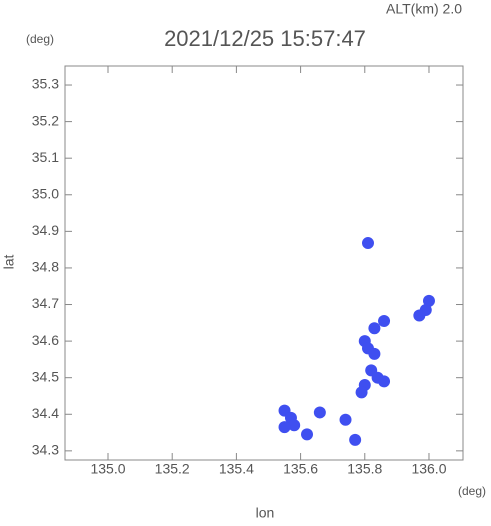  Describe the element at coordinates (45, 230) in the screenshot. I see `y-tick-label: 34.9` at that location.